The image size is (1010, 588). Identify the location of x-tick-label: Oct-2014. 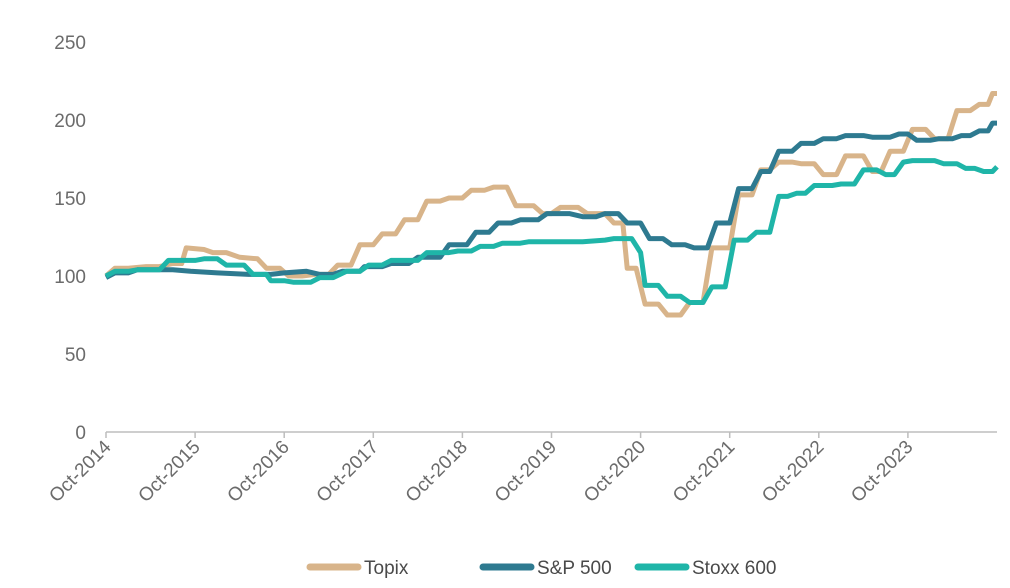
(80, 471).